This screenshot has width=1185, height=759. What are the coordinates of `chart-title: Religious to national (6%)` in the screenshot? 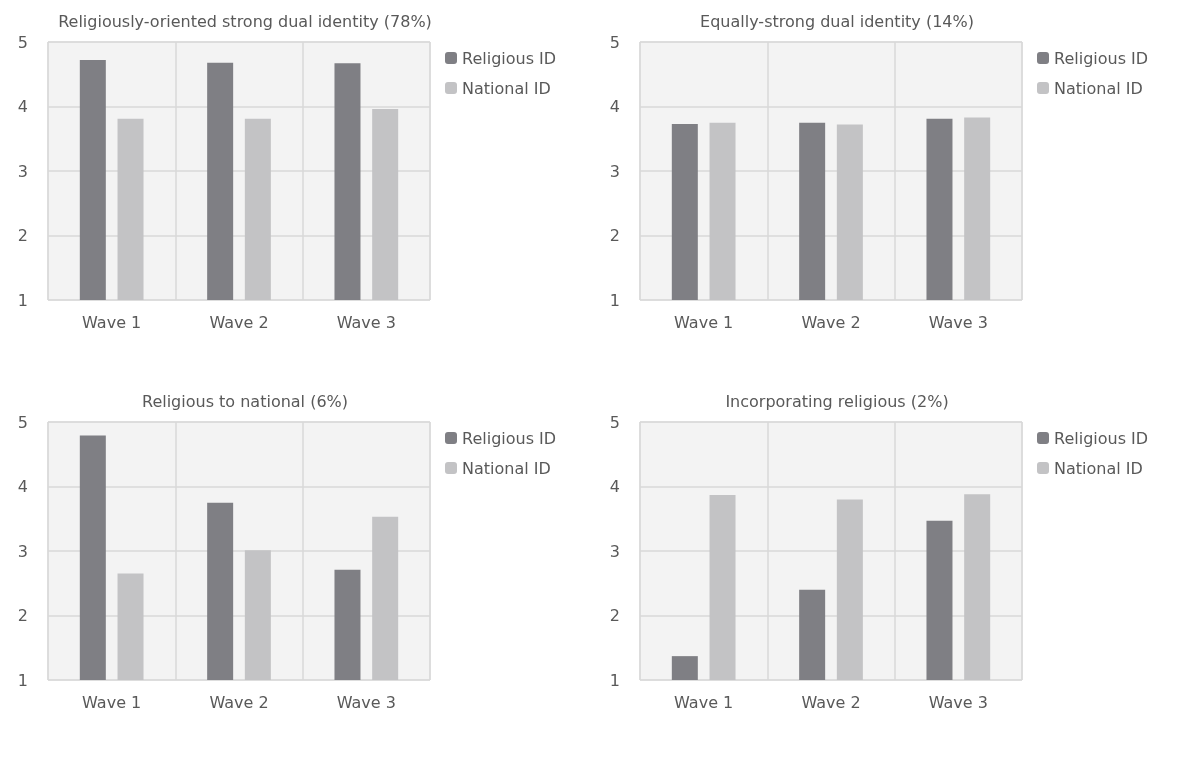 It's located at (245, 401).